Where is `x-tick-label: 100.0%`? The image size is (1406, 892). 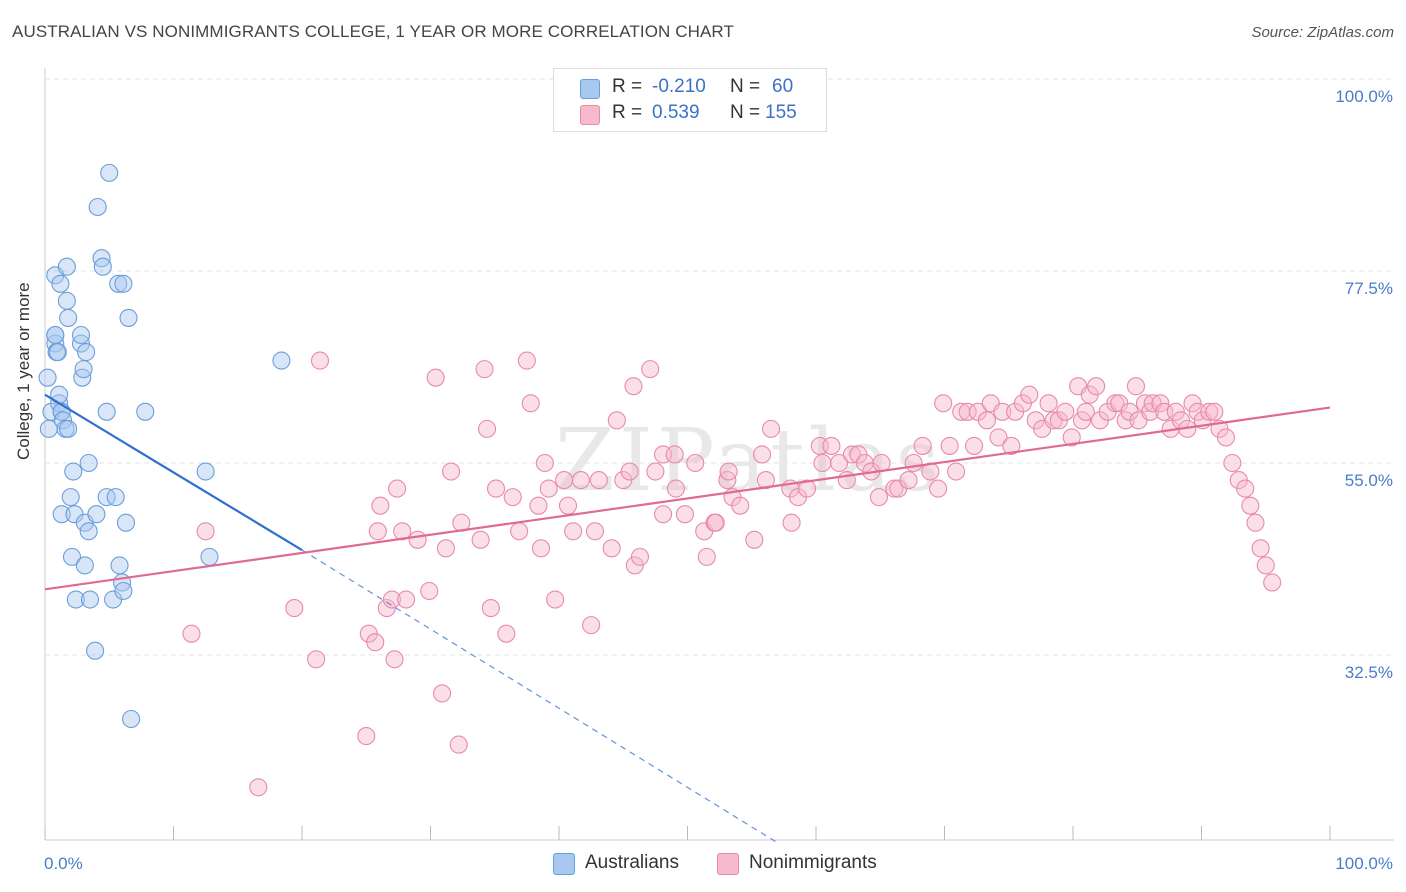 x-tick-label: 100.0% is located at coordinates (1364, 863).